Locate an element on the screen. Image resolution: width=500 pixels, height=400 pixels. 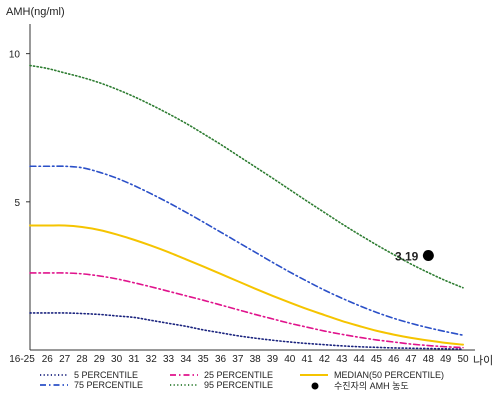
x-tick-label: 32 is located at coordinates (152, 359).